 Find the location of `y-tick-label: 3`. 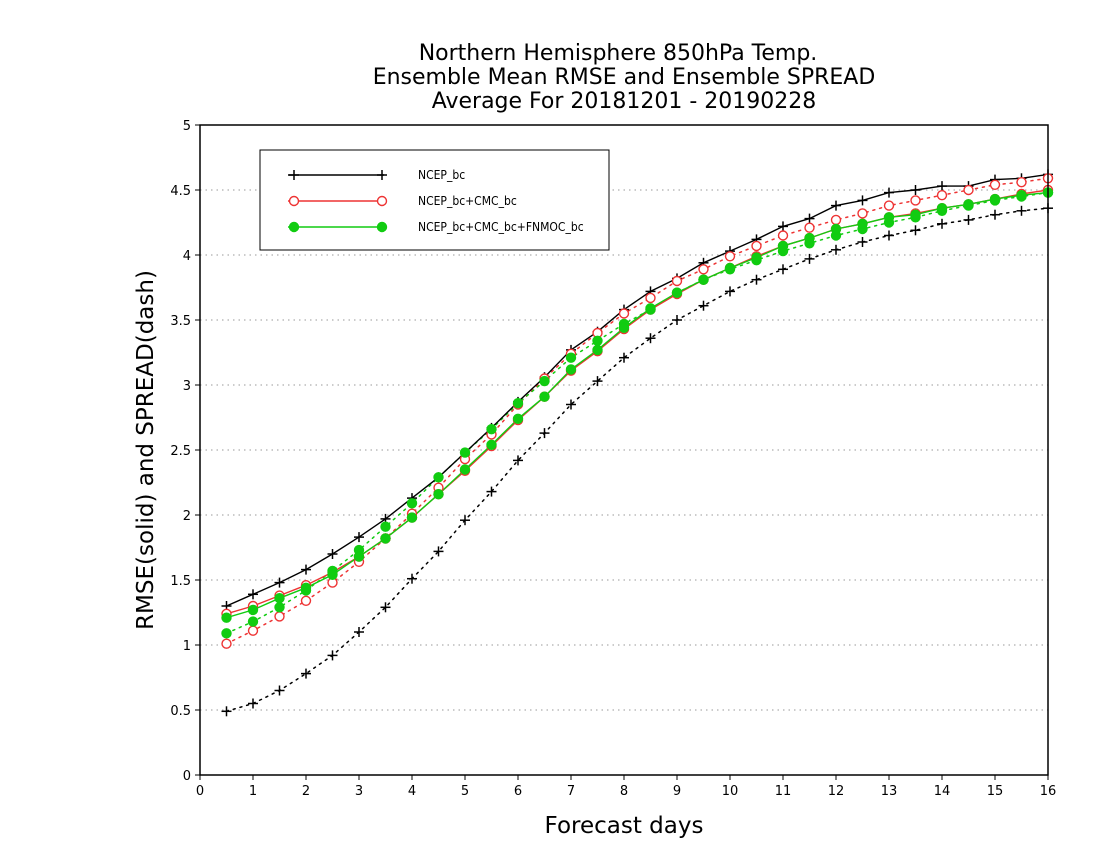

y-tick-label: 3 is located at coordinates (187, 386).